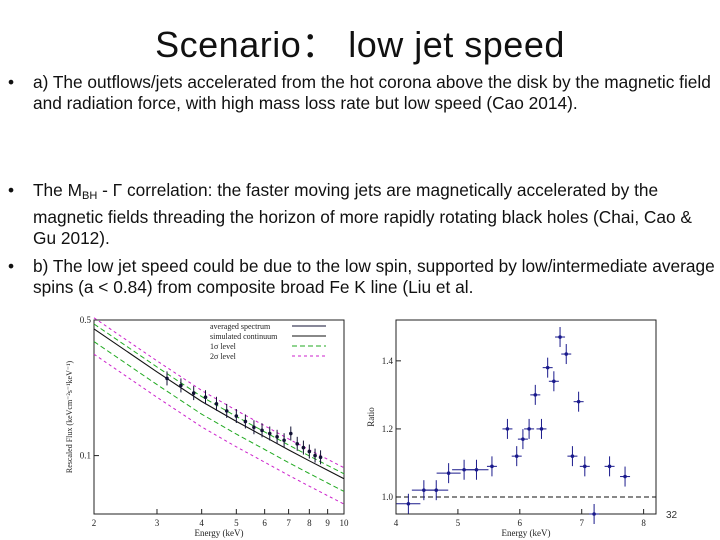 The image size is (720, 540). I want to click on x-tick-label: 2, so click(94, 523).